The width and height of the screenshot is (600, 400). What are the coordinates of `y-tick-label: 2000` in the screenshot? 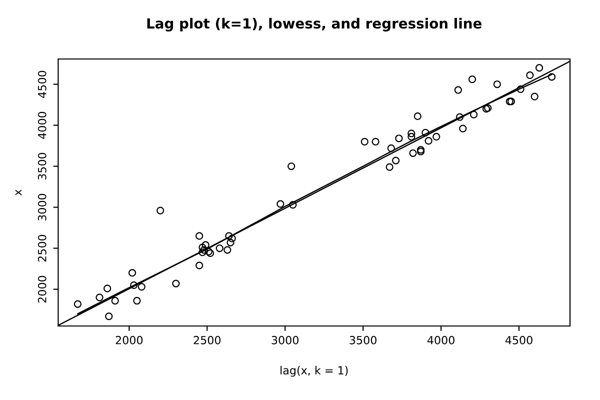 It's located at (42, 289).